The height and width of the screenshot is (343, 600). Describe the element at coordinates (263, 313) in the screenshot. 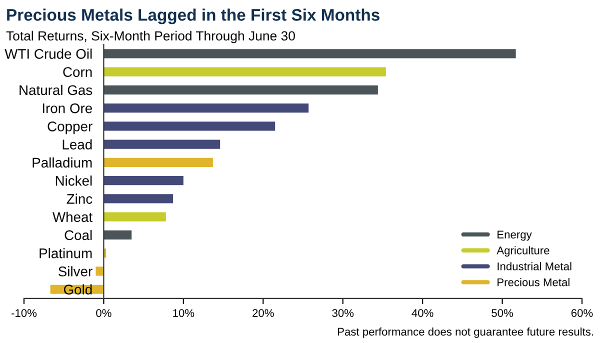

I see `x-tick-label: 20%` at that location.